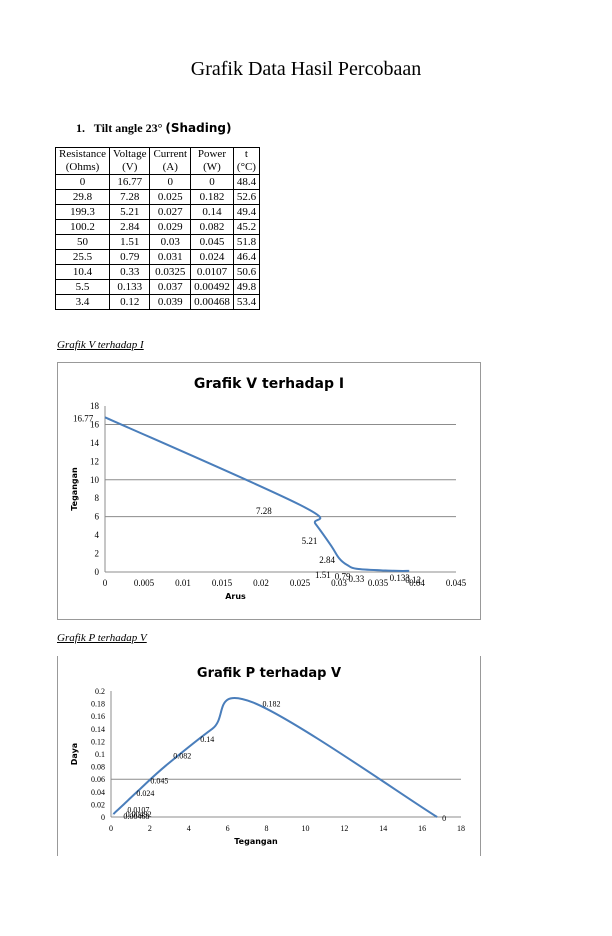 This screenshot has height=936, width=612. Describe the element at coordinates (98, 779) in the screenshot. I see `y-tick-label: 0.06` at that location.